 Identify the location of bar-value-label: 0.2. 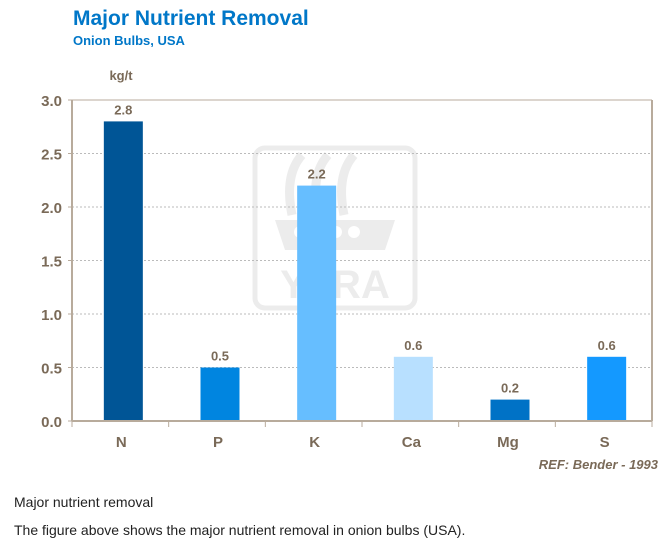
(510, 388).